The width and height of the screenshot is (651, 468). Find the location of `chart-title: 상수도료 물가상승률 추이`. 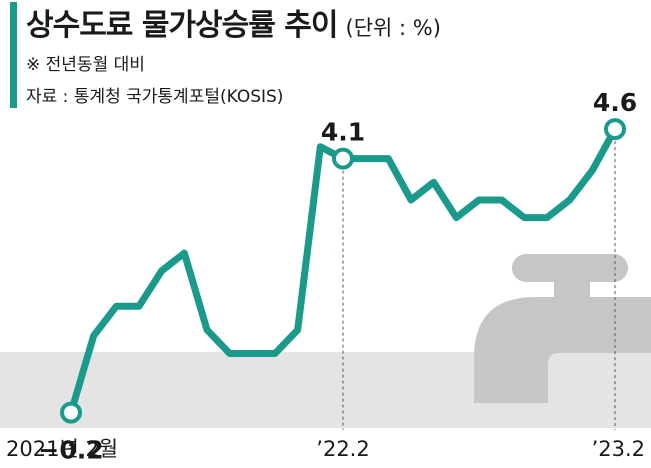

chart-title: 상수도료 물가상승률 추이 is located at coordinates (182, 25).